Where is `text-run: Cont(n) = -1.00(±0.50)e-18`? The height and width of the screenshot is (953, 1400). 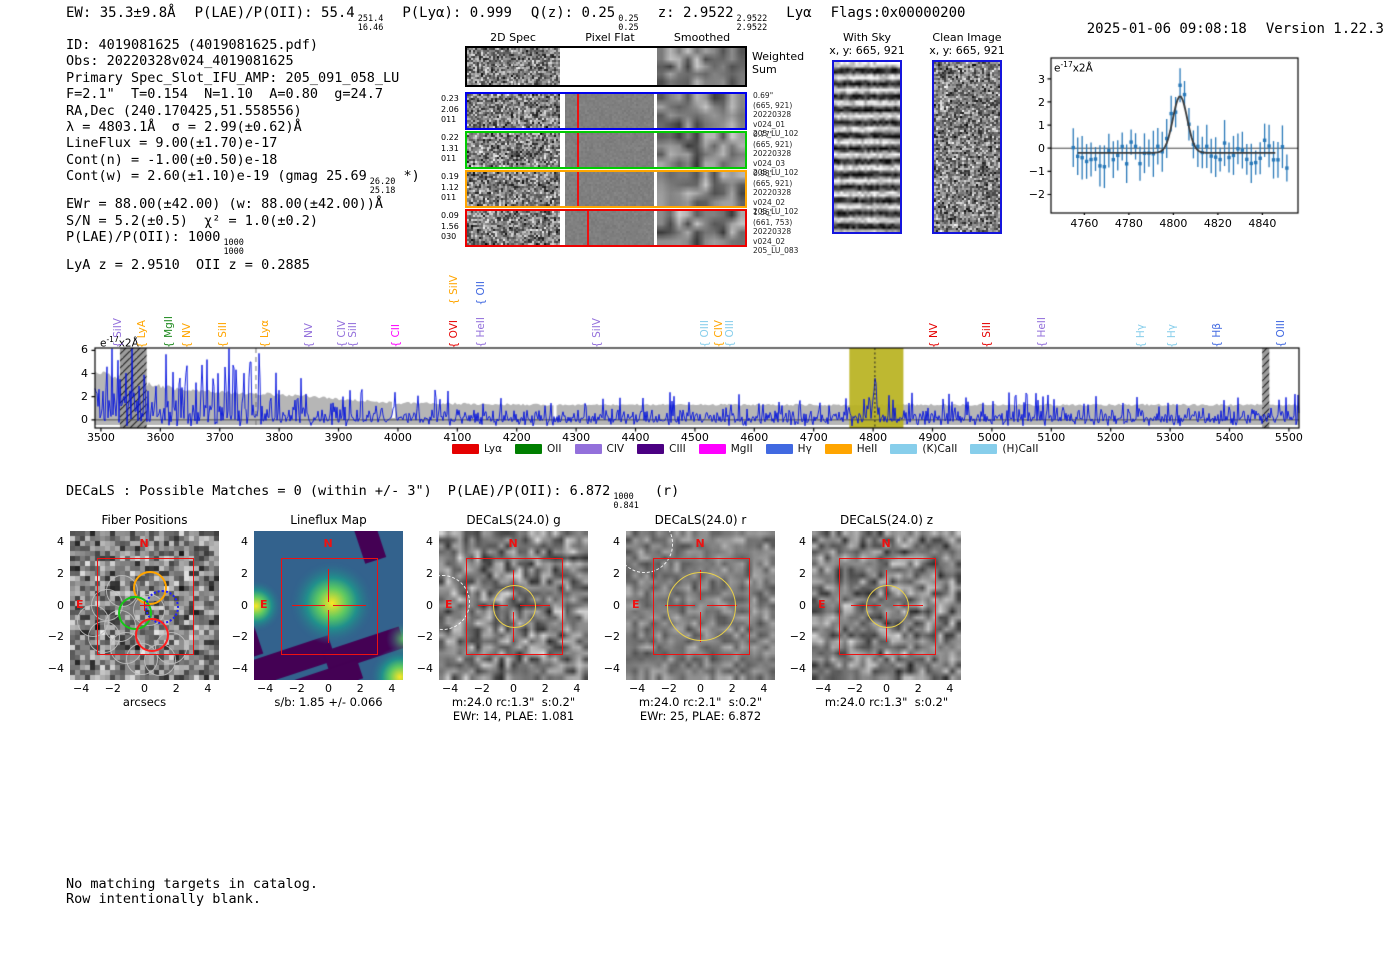
text-run: Cont(n) = -1.00(±0.50)e-18 is located at coordinates (172, 159).